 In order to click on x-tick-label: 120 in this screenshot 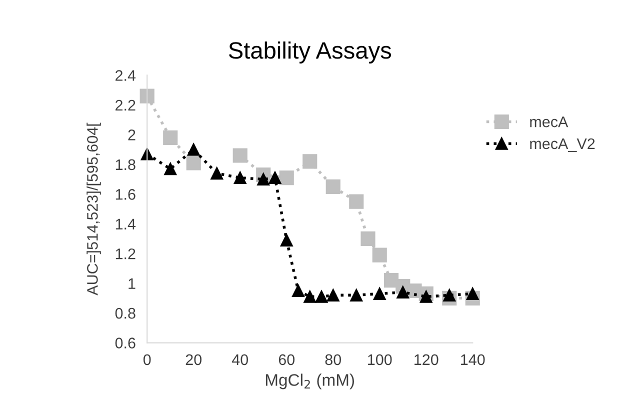, I will do `click(426, 360)`.